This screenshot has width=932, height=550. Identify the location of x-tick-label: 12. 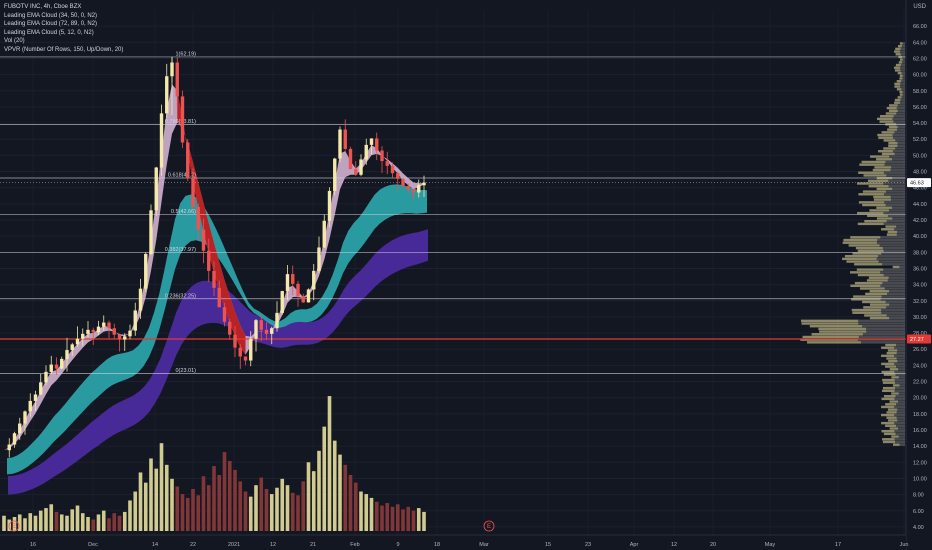
(674, 545).